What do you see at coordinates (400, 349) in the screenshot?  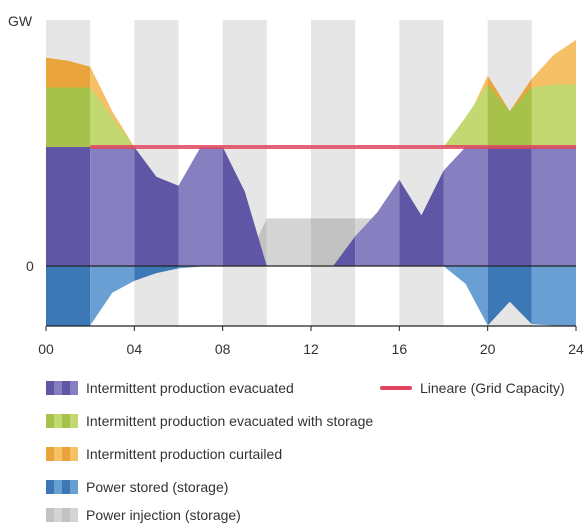 I see `x-tick-label: 16` at bounding box center [400, 349].